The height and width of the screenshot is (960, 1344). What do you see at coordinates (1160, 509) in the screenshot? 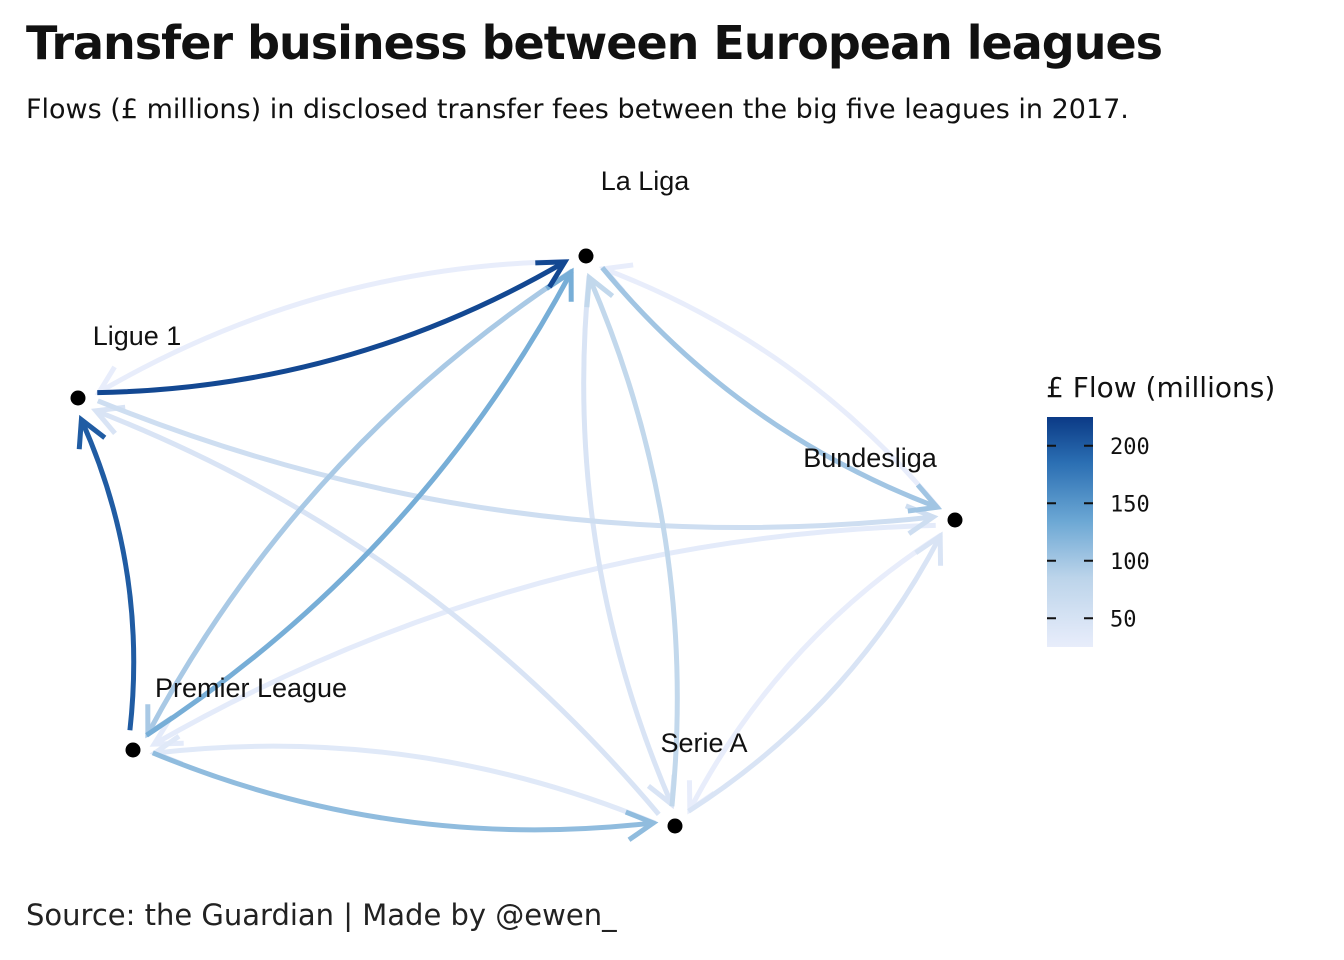
I see `color-legend: £ Flow (millions) 50 100 150 200` at bounding box center [1160, 509].